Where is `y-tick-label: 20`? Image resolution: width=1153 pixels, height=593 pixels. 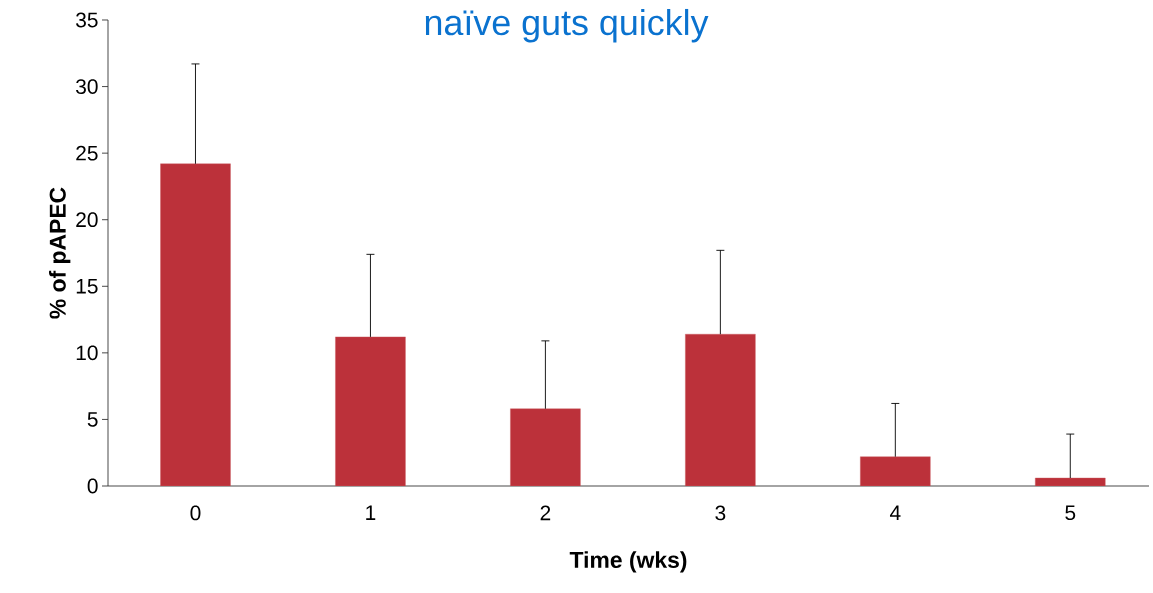 y-tick-label: 20 is located at coordinates (87, 220).